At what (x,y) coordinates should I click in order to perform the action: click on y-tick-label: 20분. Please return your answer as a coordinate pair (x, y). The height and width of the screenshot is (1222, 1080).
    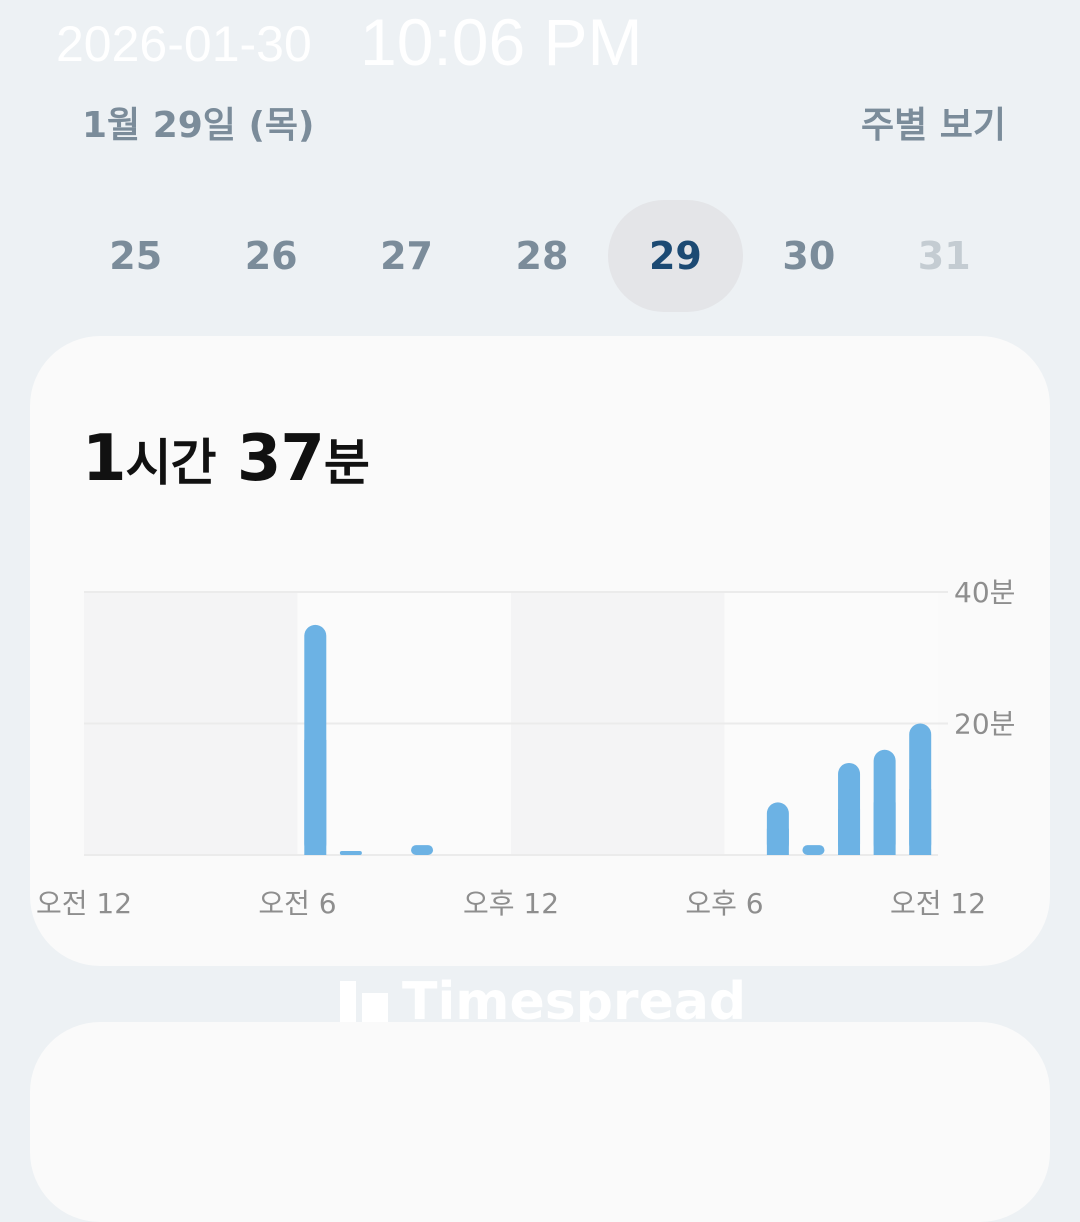
    Looking at the image, I should click on (984, 724).